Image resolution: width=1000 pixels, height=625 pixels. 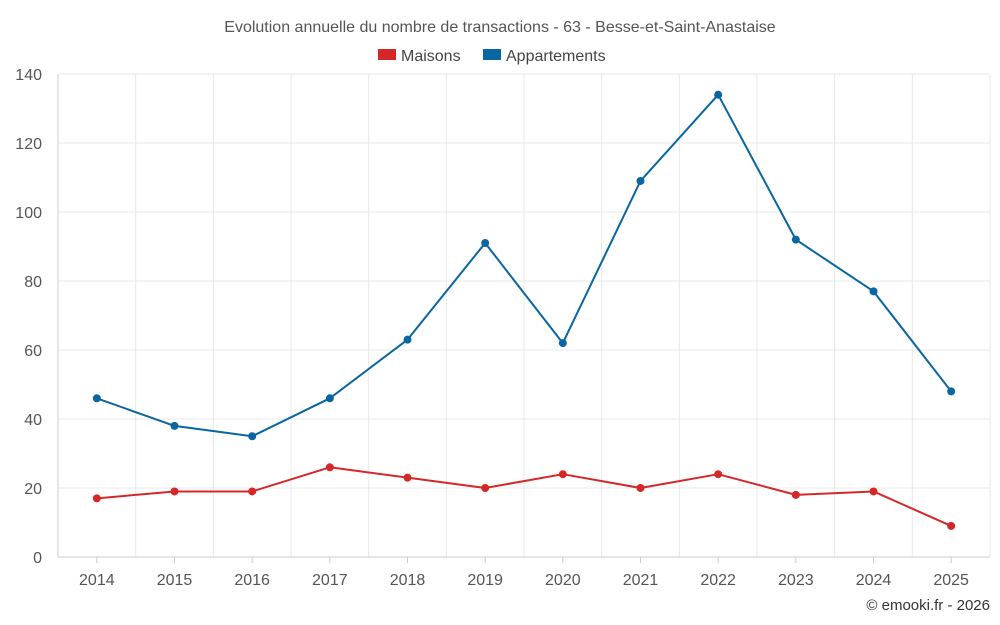 I want to click on y-tick-label: 140, so click(x=28, y=75).